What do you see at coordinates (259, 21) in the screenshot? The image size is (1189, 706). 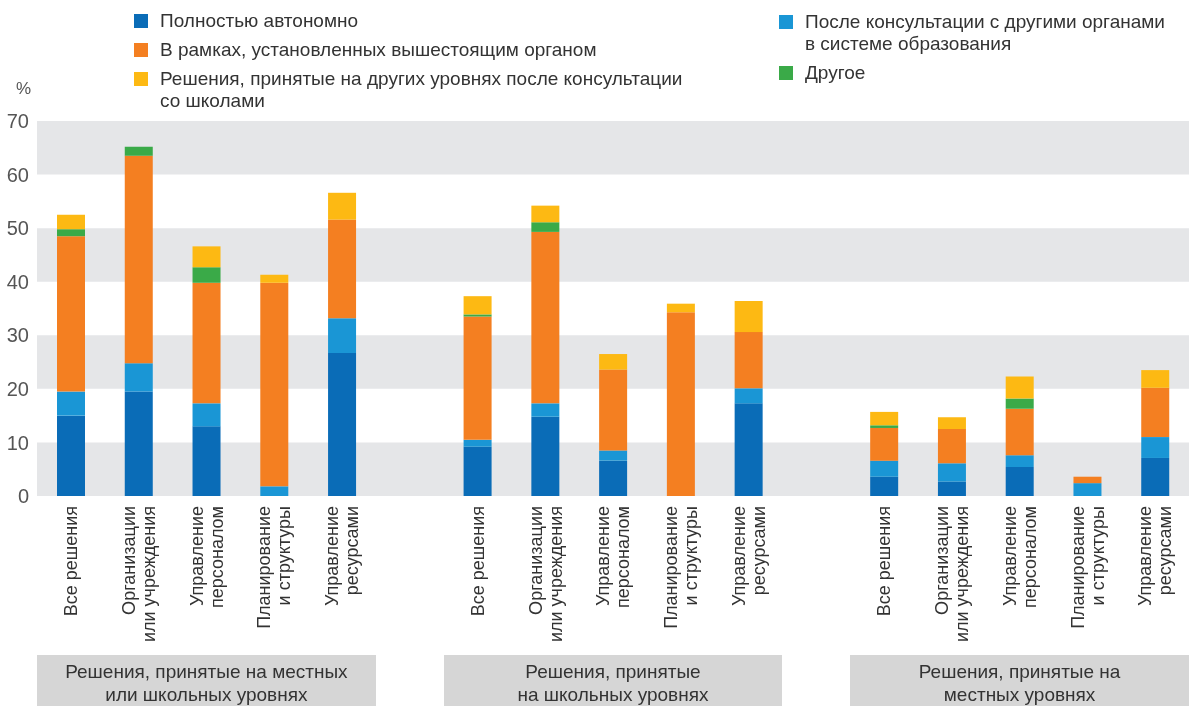 I see `legend-label: Полностью автономно` at bounding box center [259, 21].